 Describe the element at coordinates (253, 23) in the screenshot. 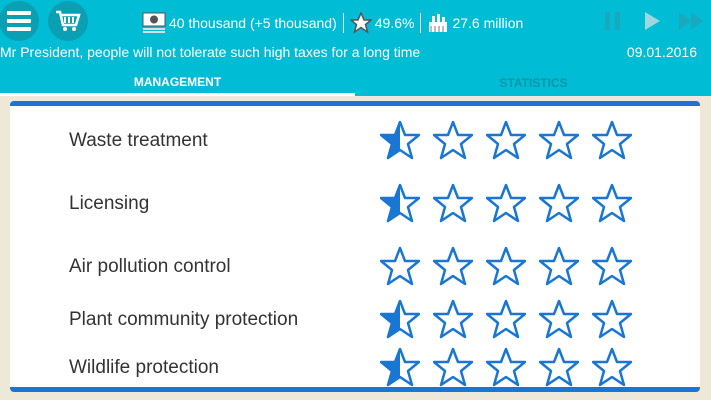

I see `money-value: 40 thousand (+5 thousand)` at that location.